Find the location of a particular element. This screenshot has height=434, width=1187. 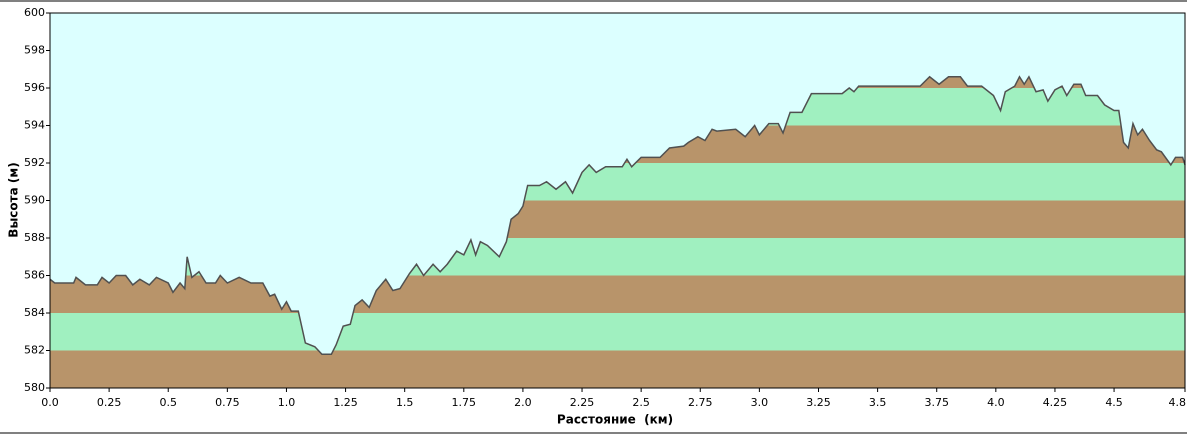

y-tick-label: 592 is located at coordinates (34, 162).